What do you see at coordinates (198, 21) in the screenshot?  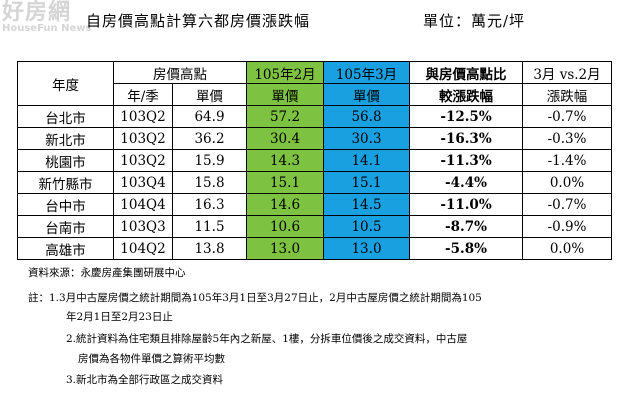 I see `page-title: 自房價高點計算六都房價漲跌幅` at bounding box center [198, 21].